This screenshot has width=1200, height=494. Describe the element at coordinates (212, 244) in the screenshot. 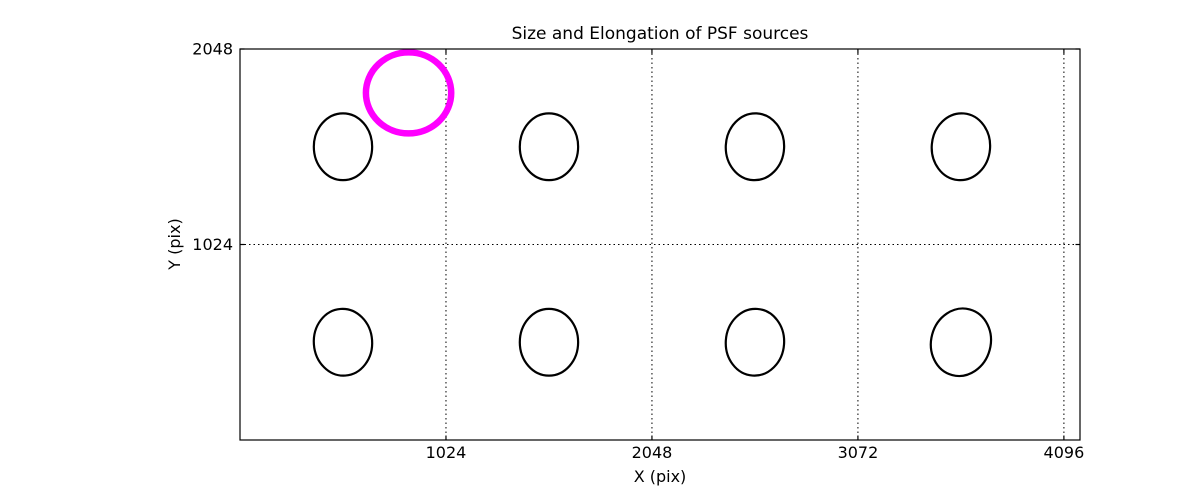

I see `y-tick-label-1024: 1024` at that location.